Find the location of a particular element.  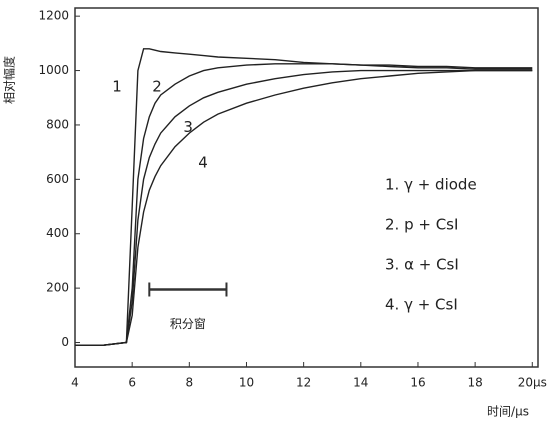

curve-label: 1 is located at coordinates (117, 86).